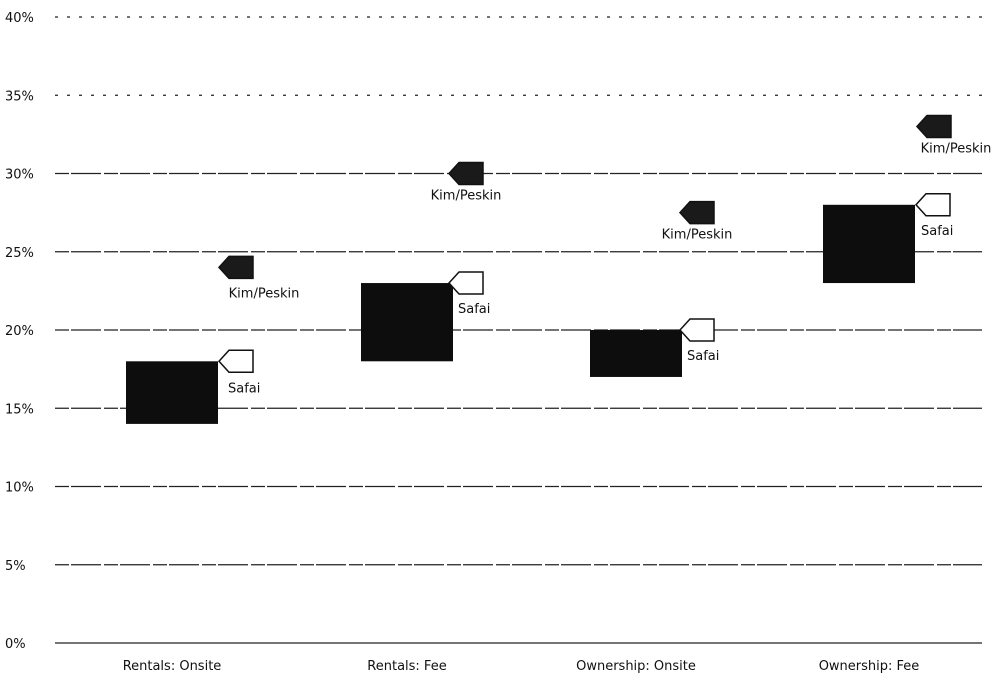  What do you see at coordinates (19, 253) in the screenshot?
I see `y-tick-label: 25%` at bounding box center [19, 253].